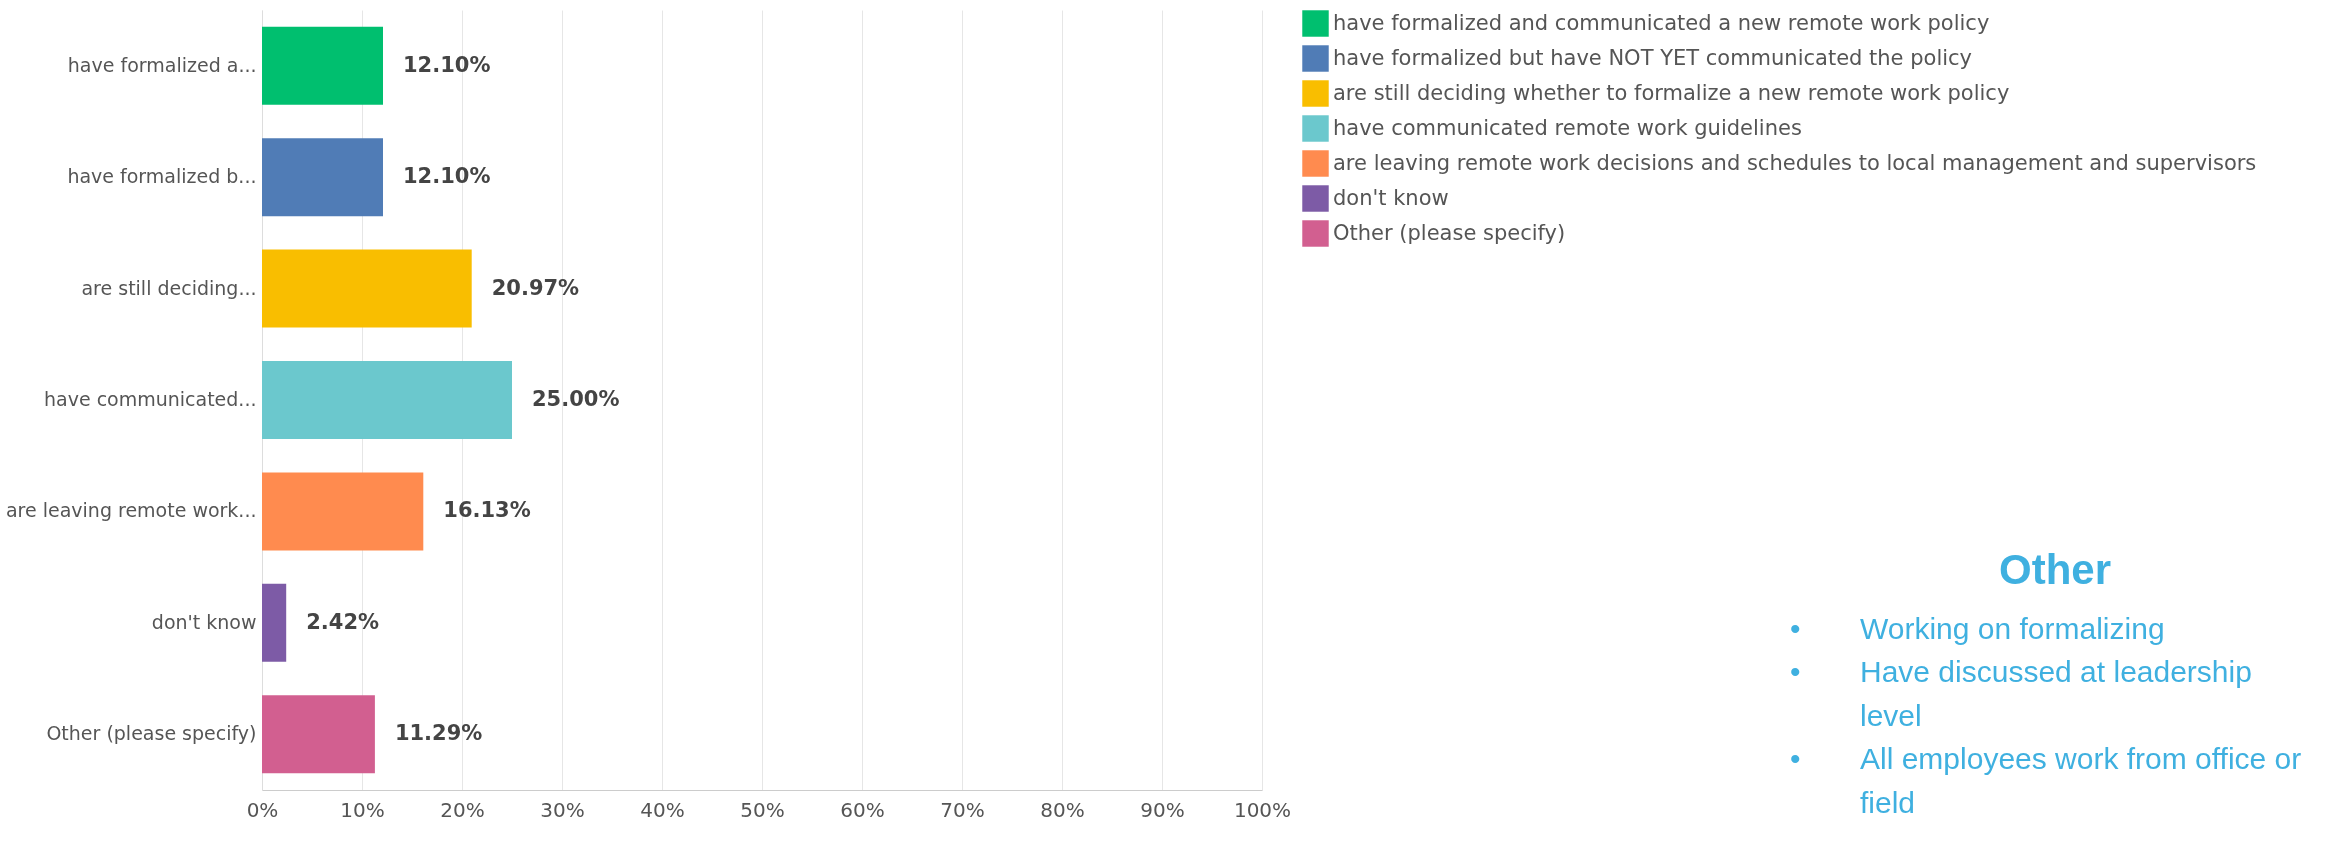  Describe the element at coordinates (1391, 197) in the screenshot. I see `legend-label: don't know` at that location.